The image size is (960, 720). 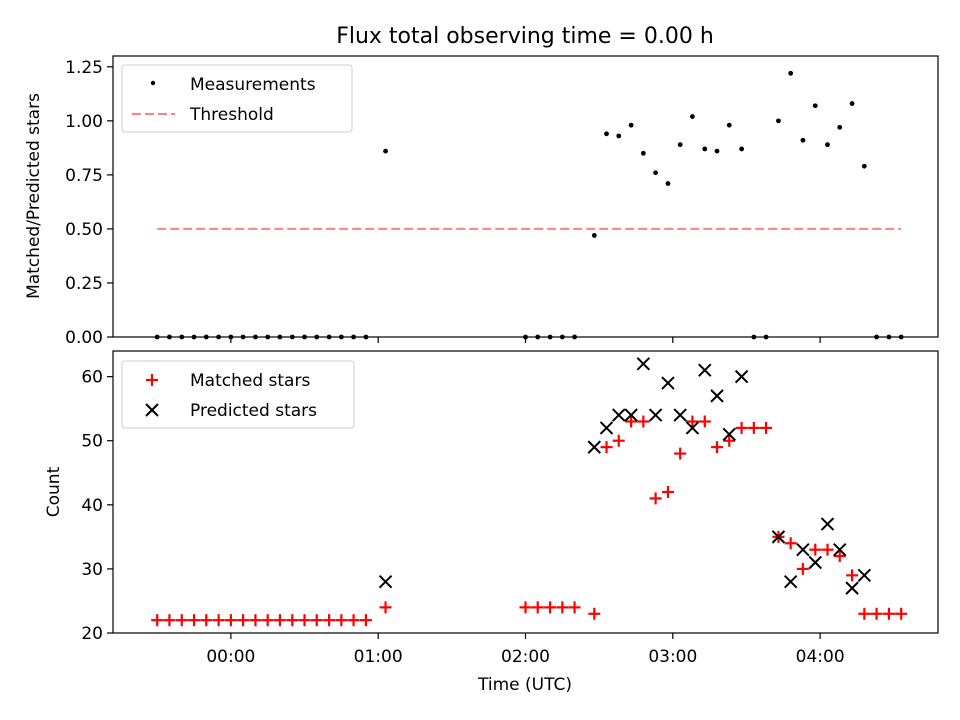 I want to click on legend-matched-label: Matched stars, so click(x=250, y=381).